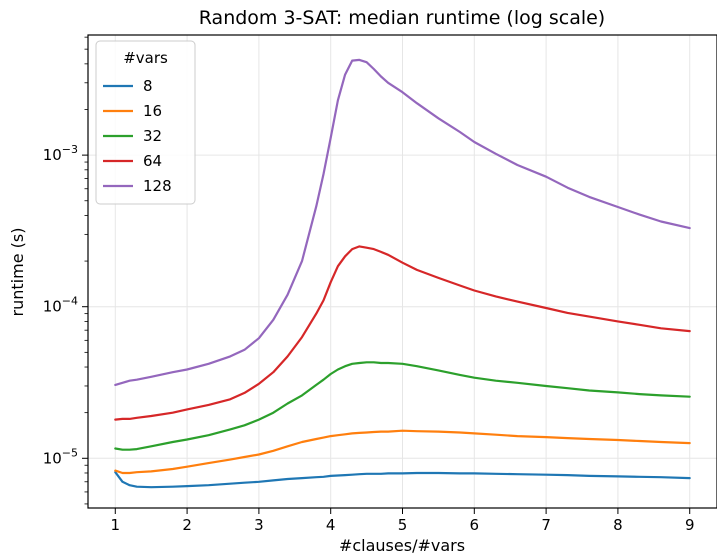 Image resolution: width=717 pixels, height=557 pixels. Describe the element at coordinates (403, 525) in the screenshot. I see `x-tick-label: 5` at that location.